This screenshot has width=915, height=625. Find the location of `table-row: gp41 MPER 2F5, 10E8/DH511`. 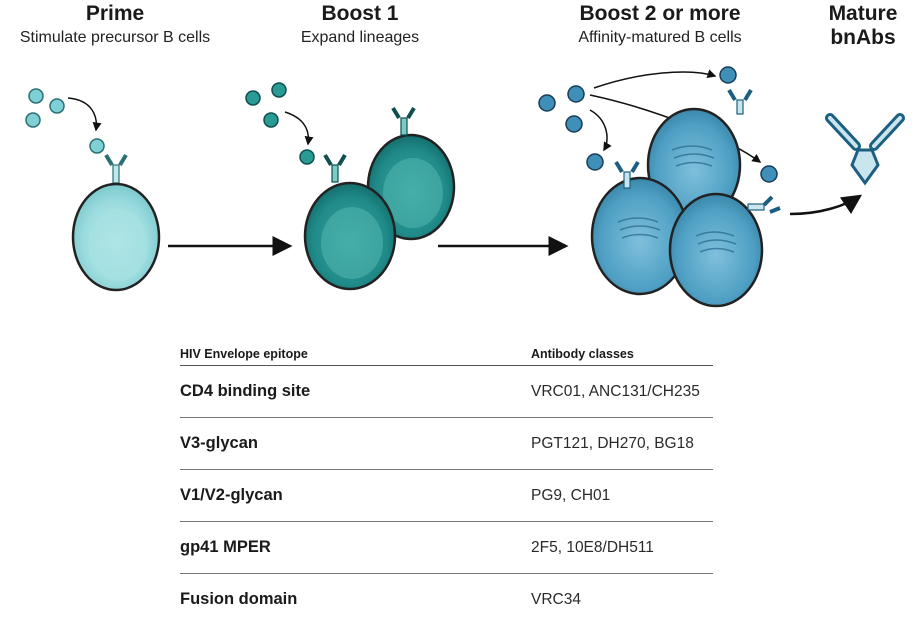

table-row: gp41 MPER 2F5, 10E8/DH511 is located at coordinates (446, 548).